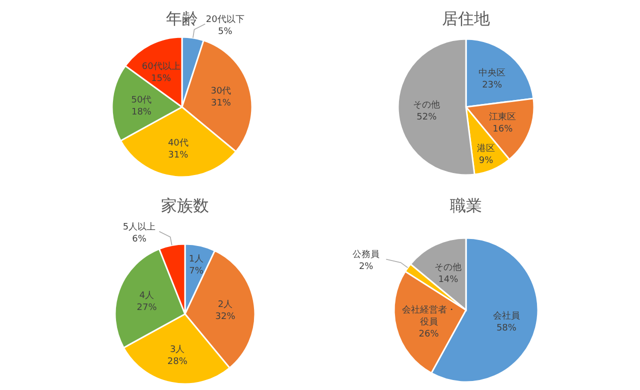 This screenshot has width=640, height=390. What do you see at coordinates (225, 317) in the screenshot?
I see `data-label: 32%` at bounding box center [225, 317].